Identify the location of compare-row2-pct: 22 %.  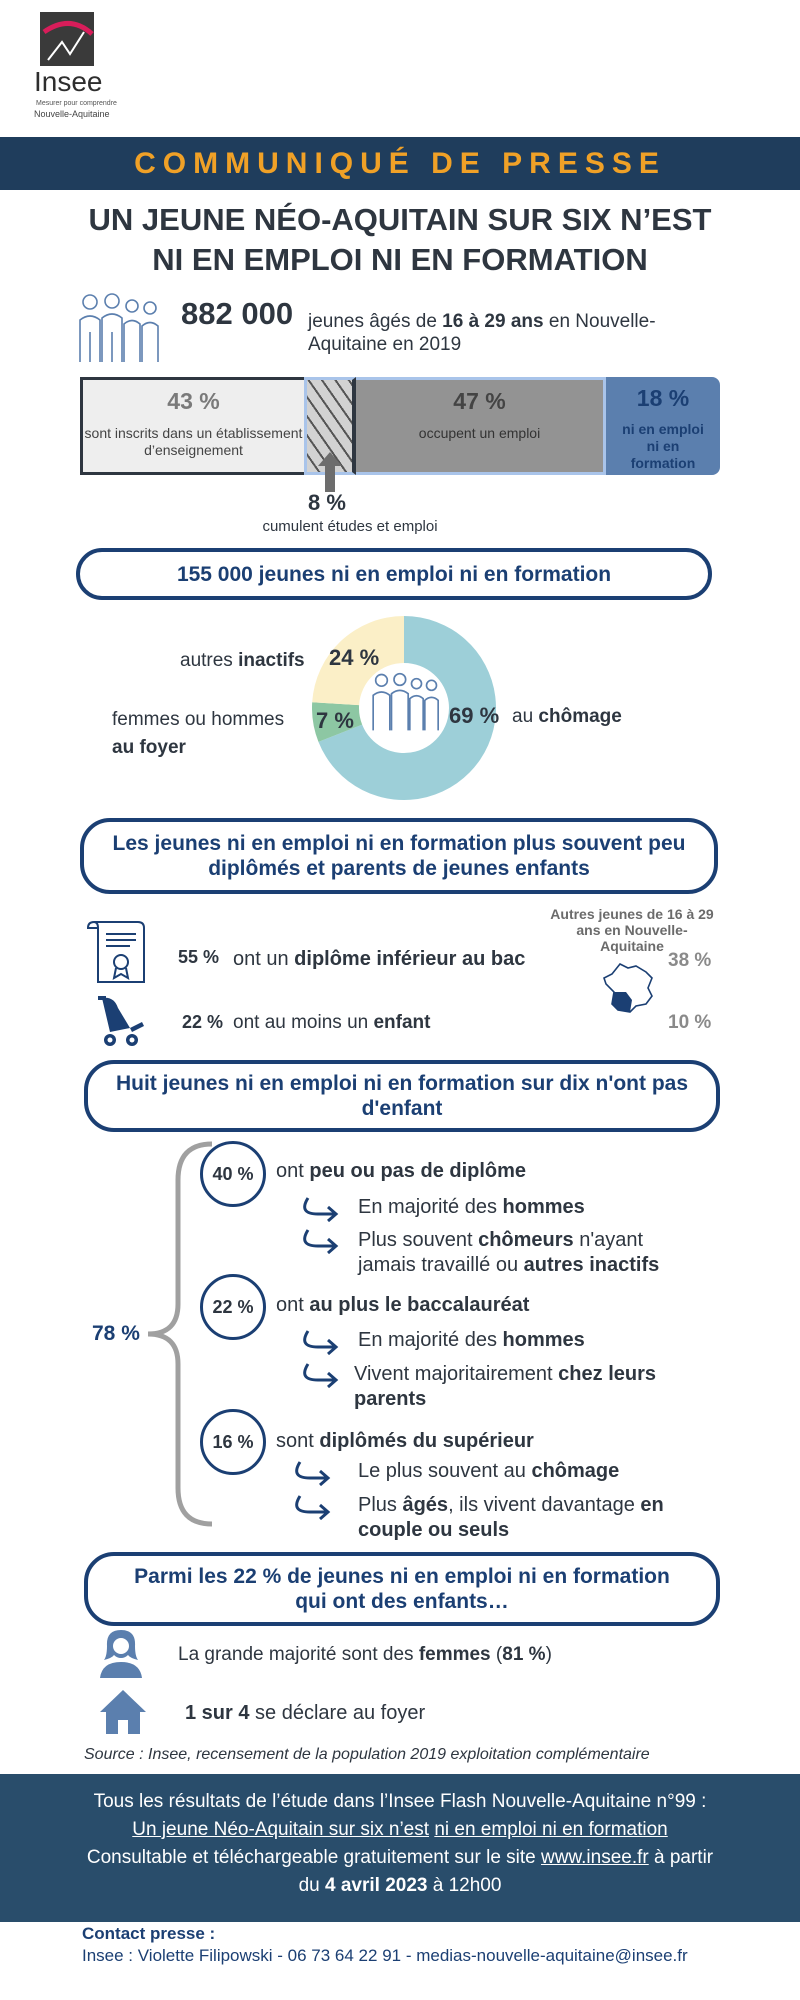
(203, 1022).